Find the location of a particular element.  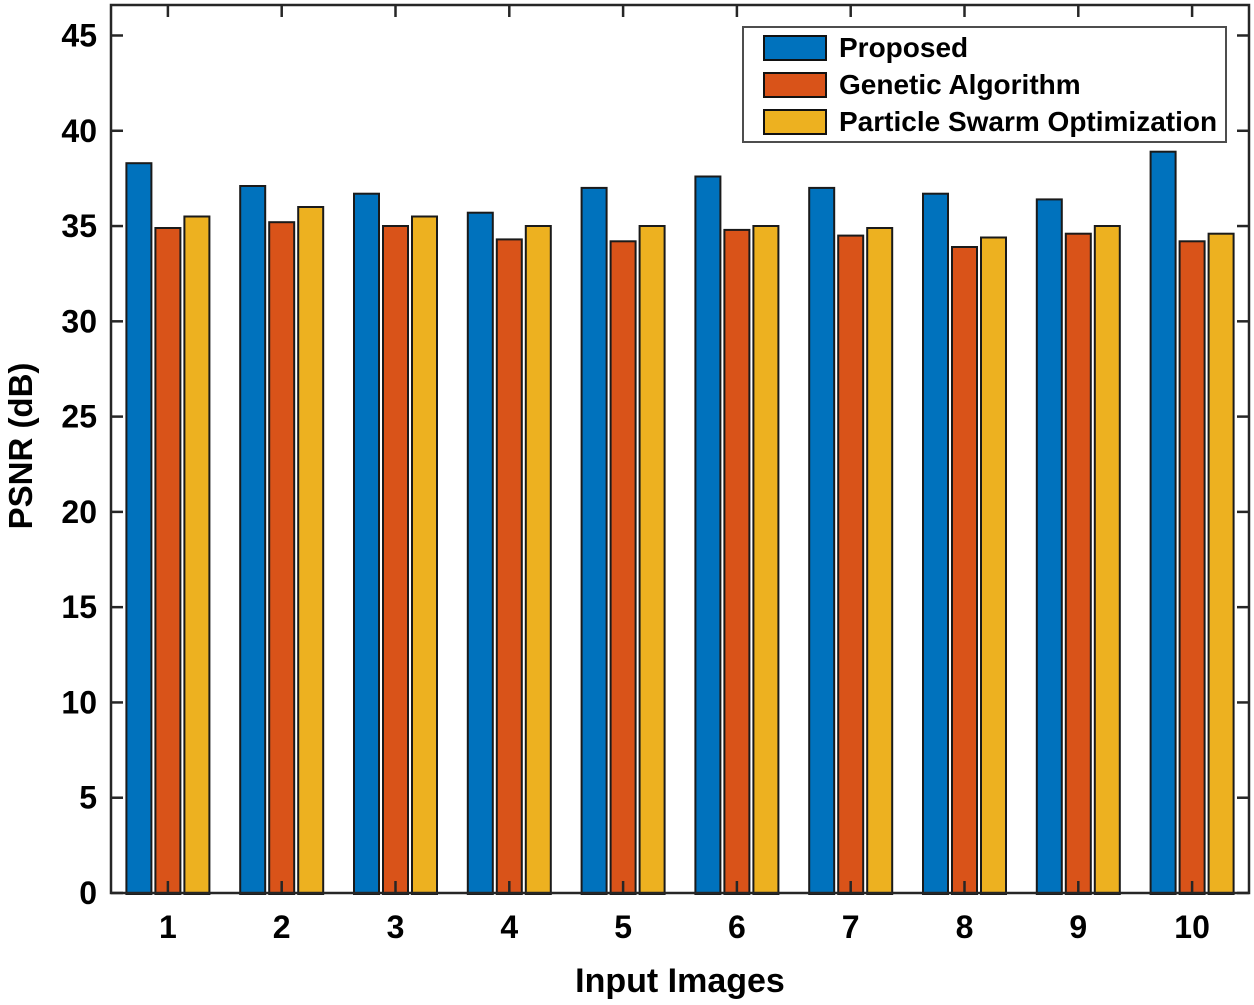

bar-series1-group4 is located at coordinates (480, 553).